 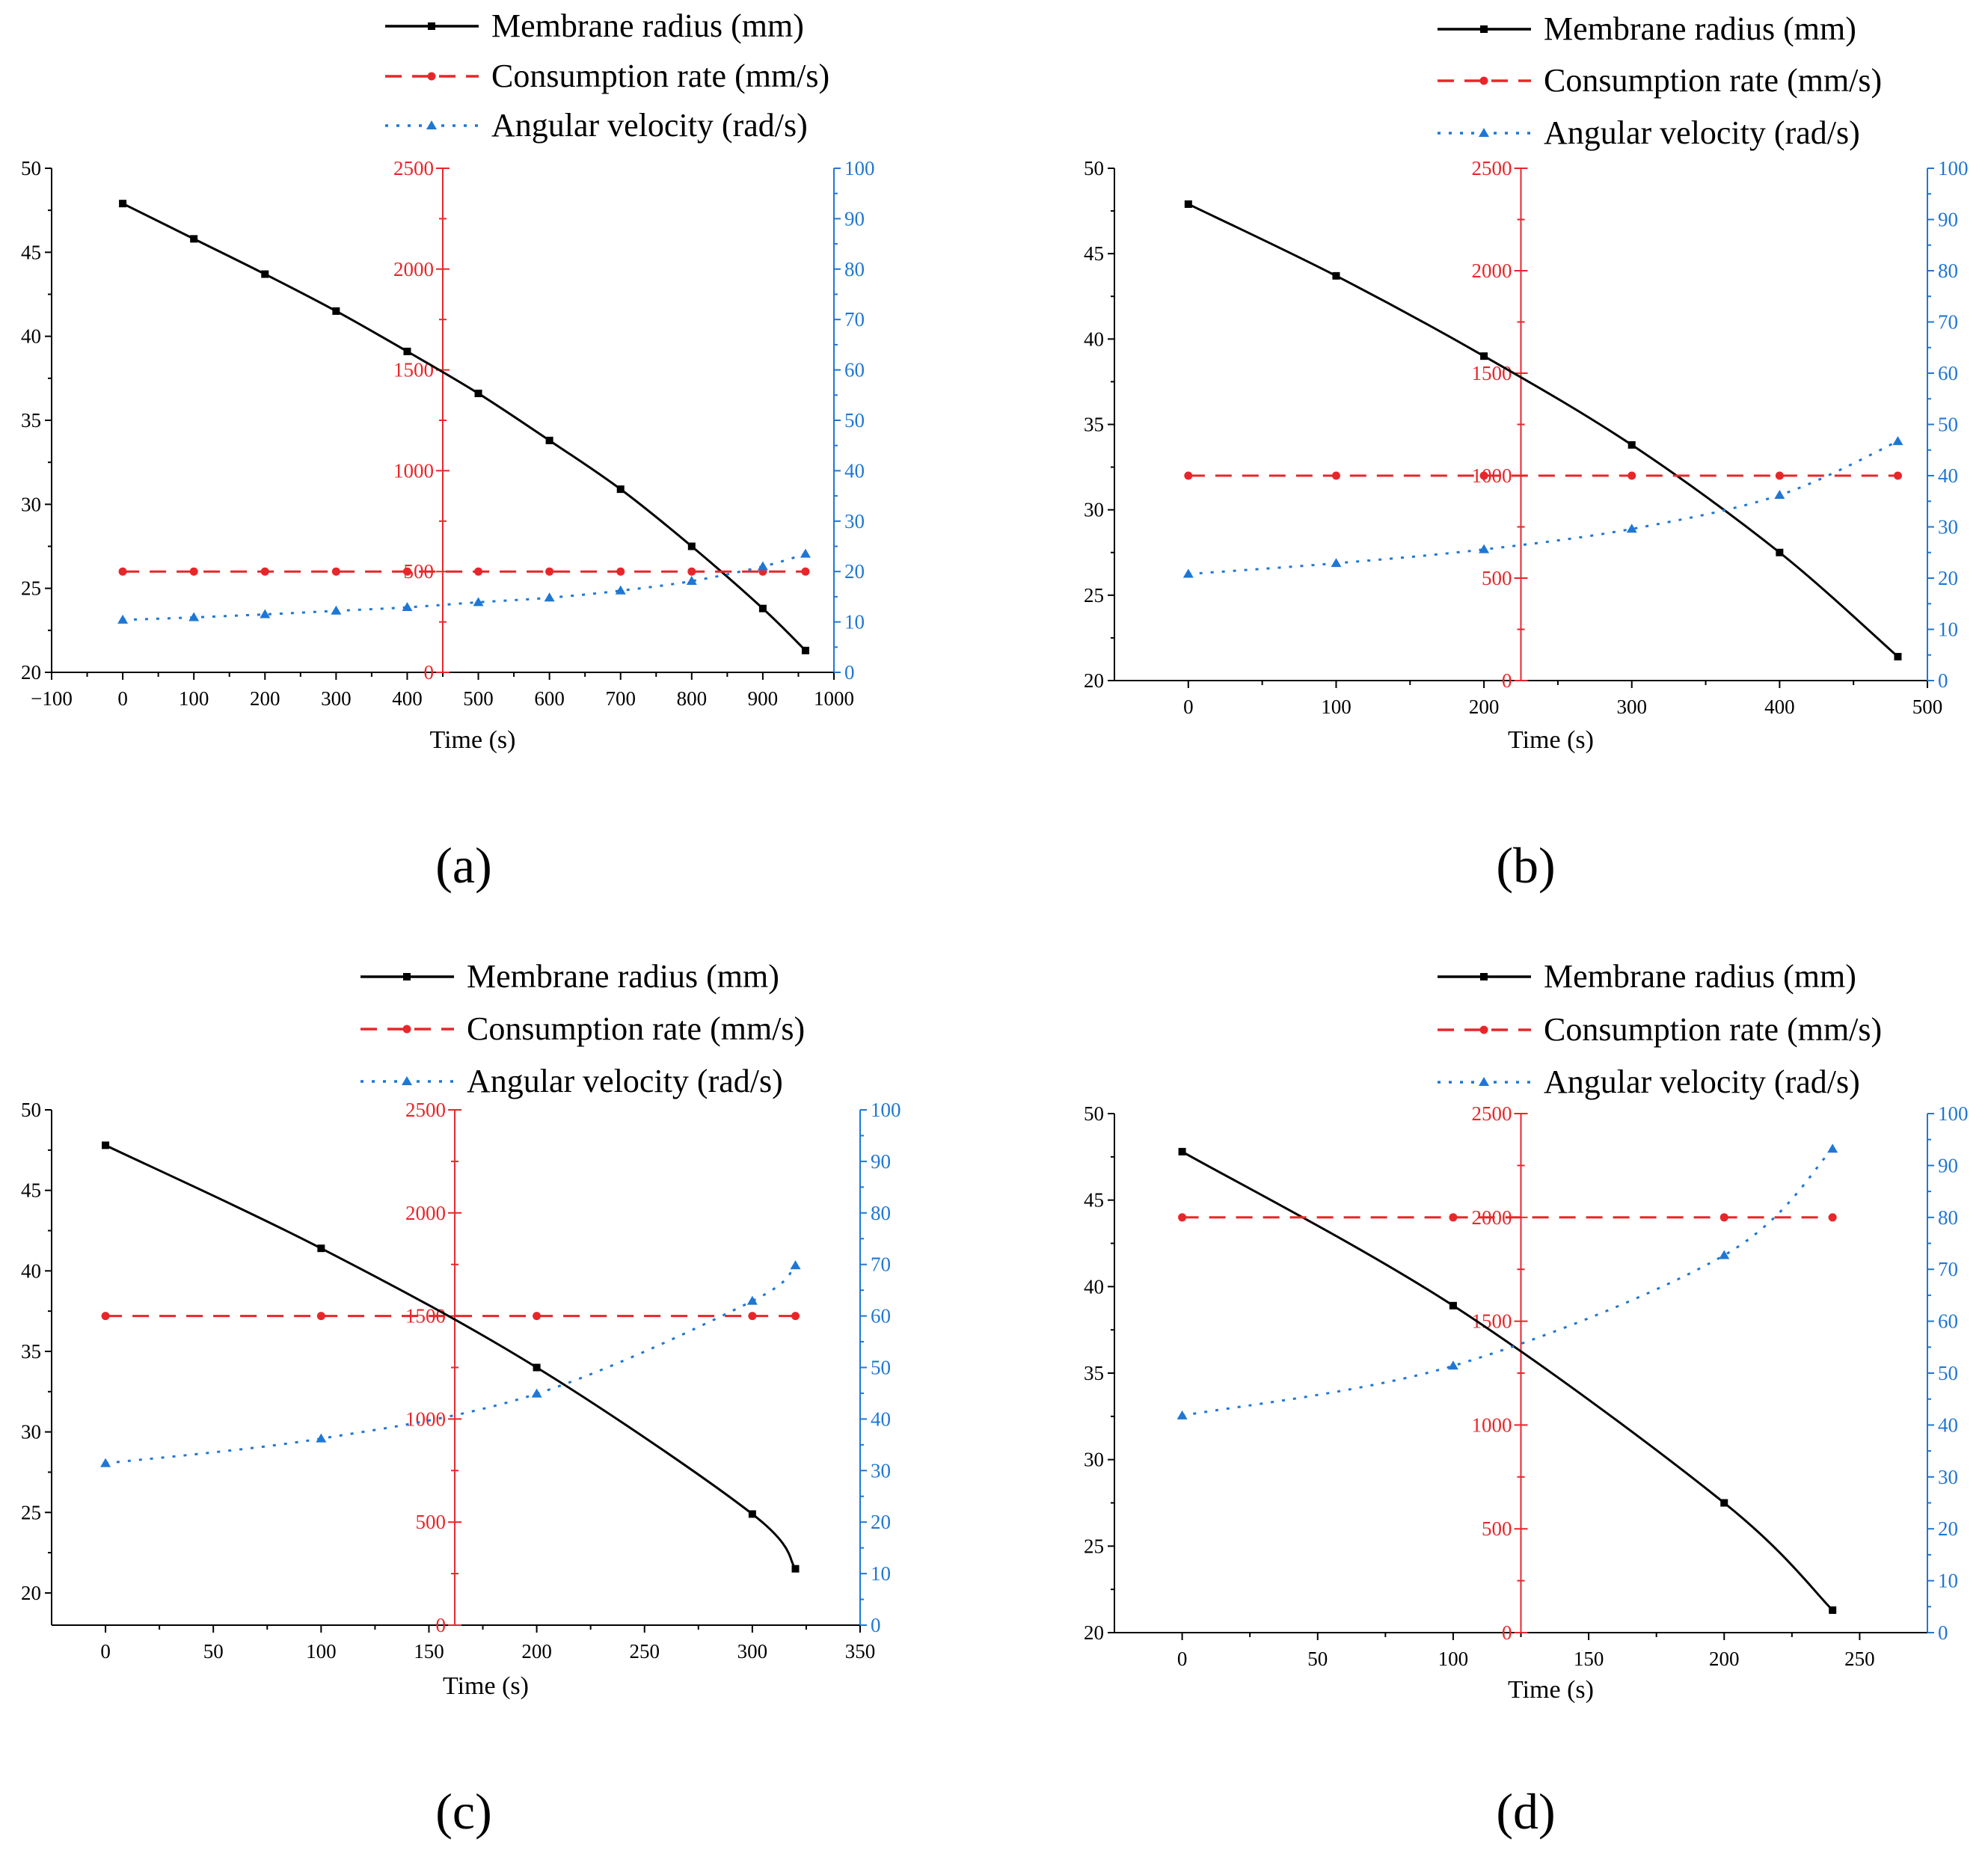 I want to click on x-tick-label: 200, so click(x=1724, y=1659).